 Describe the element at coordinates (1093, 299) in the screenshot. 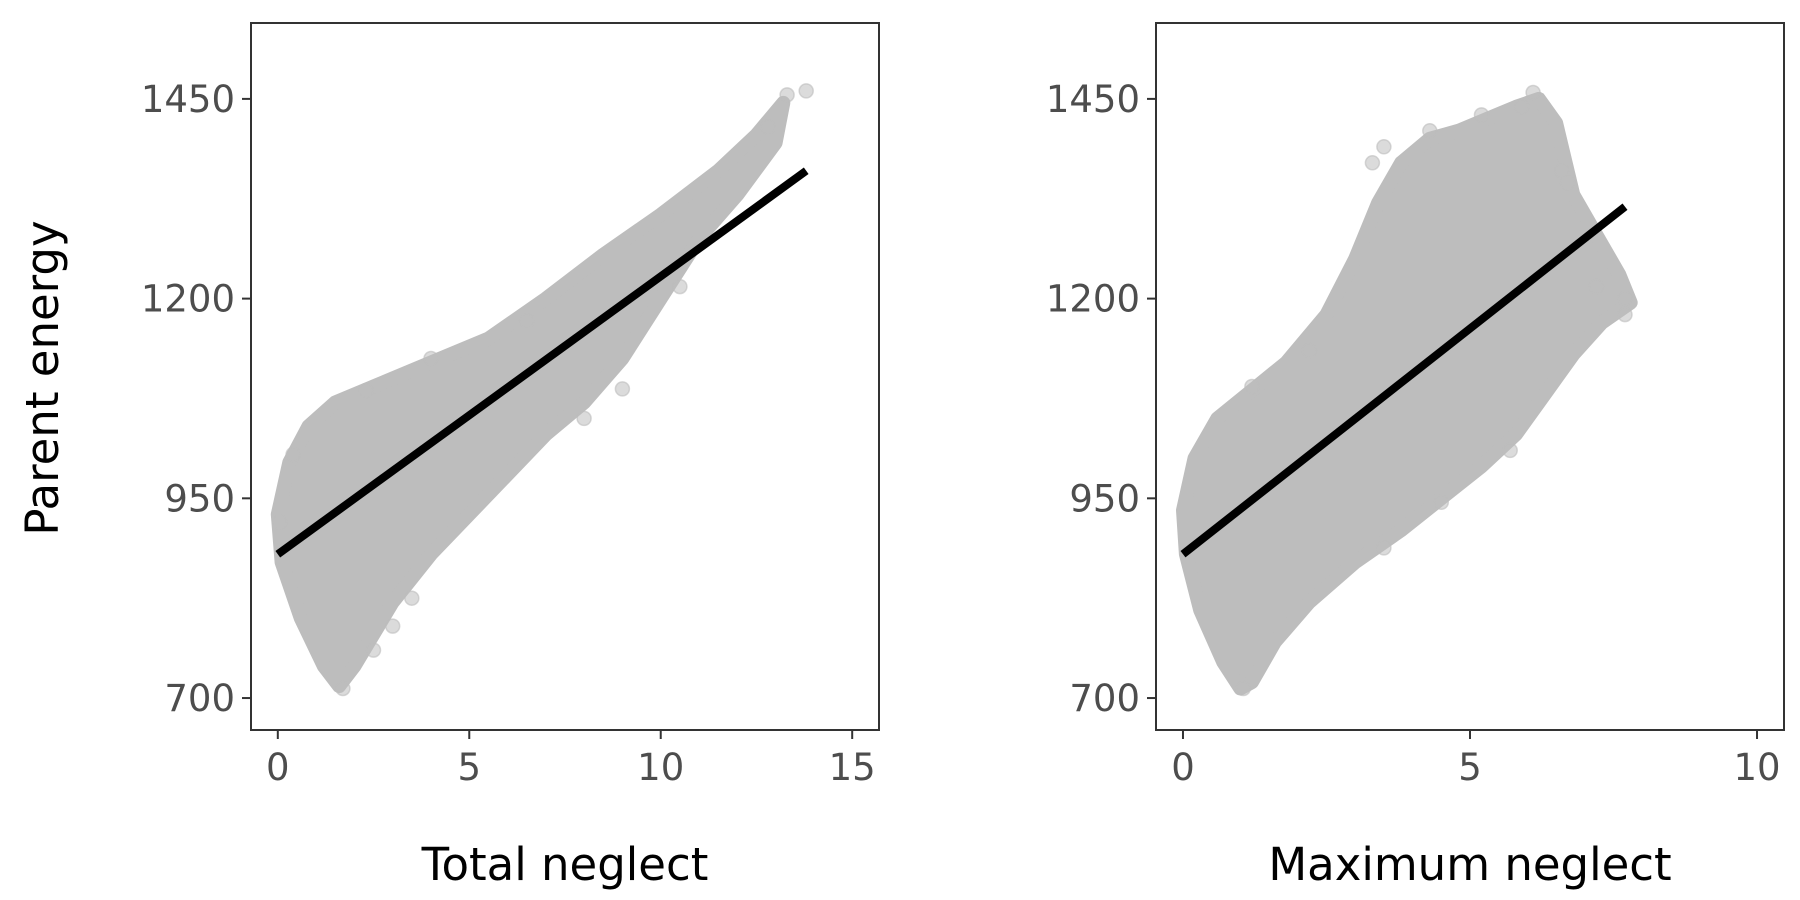

I see `y-tick-label-maximum-neglect-2: 1200` at that location.